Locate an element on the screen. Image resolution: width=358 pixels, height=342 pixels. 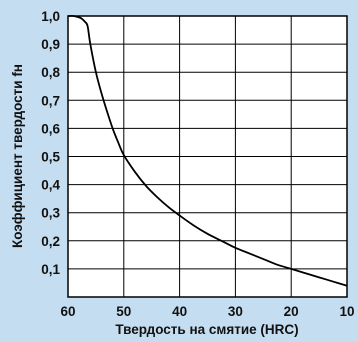
y-tick-label-9: 1,0 is located at coordinates (50, 16).